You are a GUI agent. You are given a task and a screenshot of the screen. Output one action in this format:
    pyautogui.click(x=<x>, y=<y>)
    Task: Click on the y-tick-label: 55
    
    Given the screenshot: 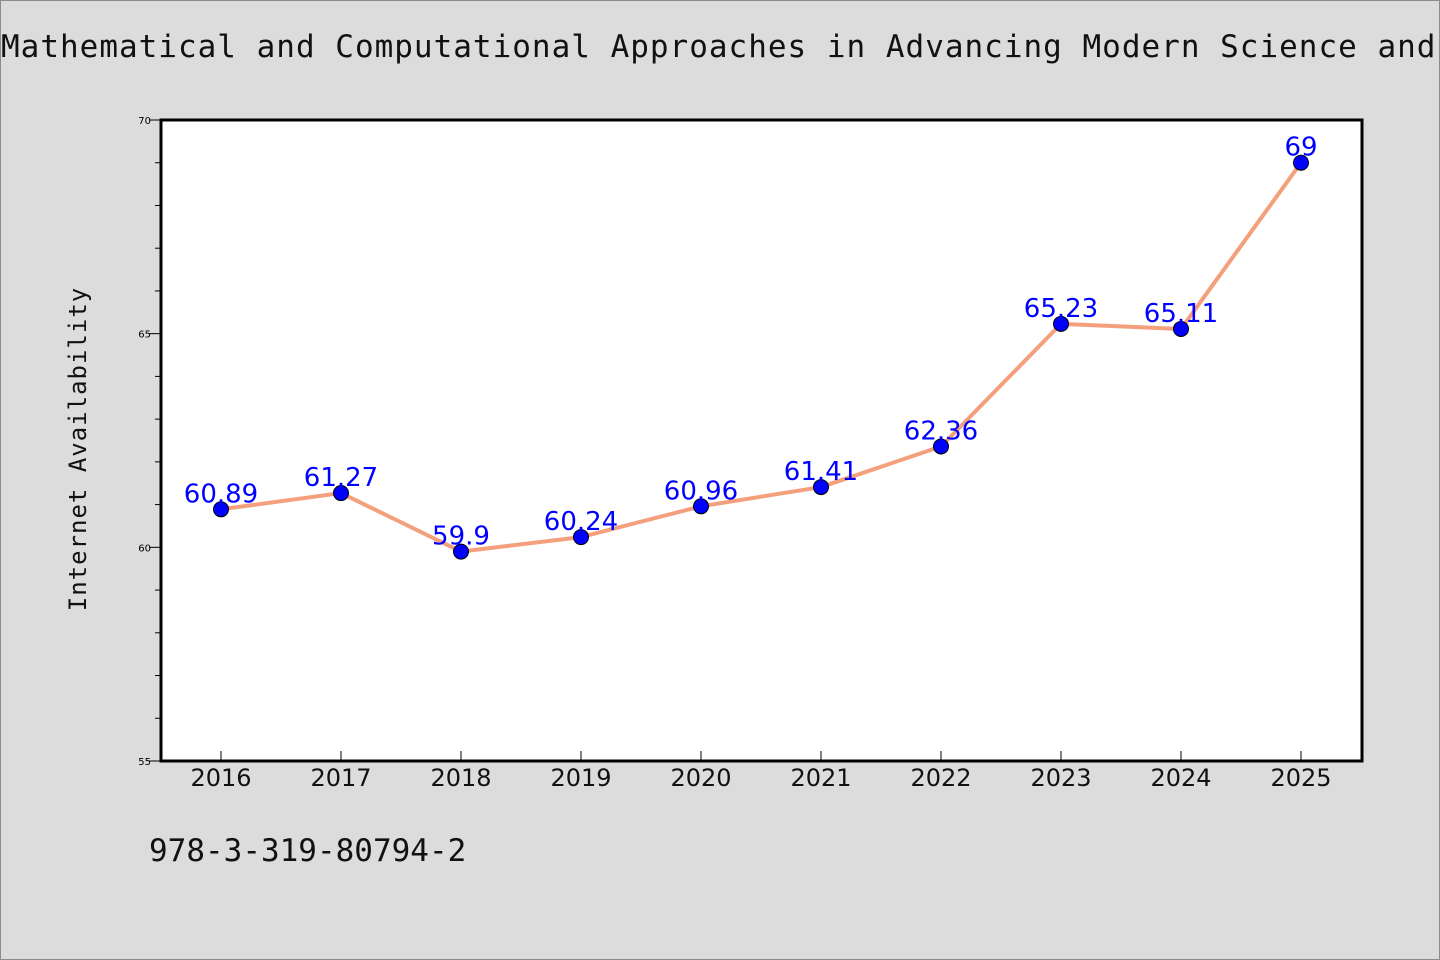 What is the action you would take?
    pyautogui.click(x=144, y=762)
    